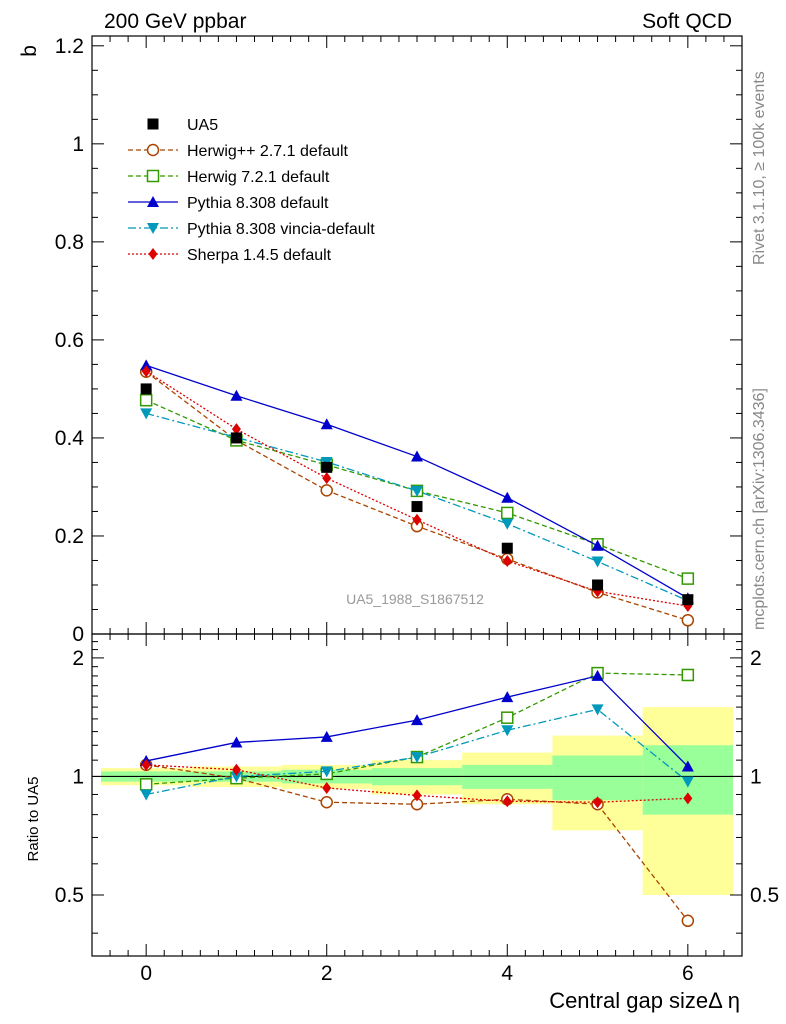 This screenshot has height=1024, width=786. I want to click on header-left: 200 GeV ppbar, so click(175, 21).